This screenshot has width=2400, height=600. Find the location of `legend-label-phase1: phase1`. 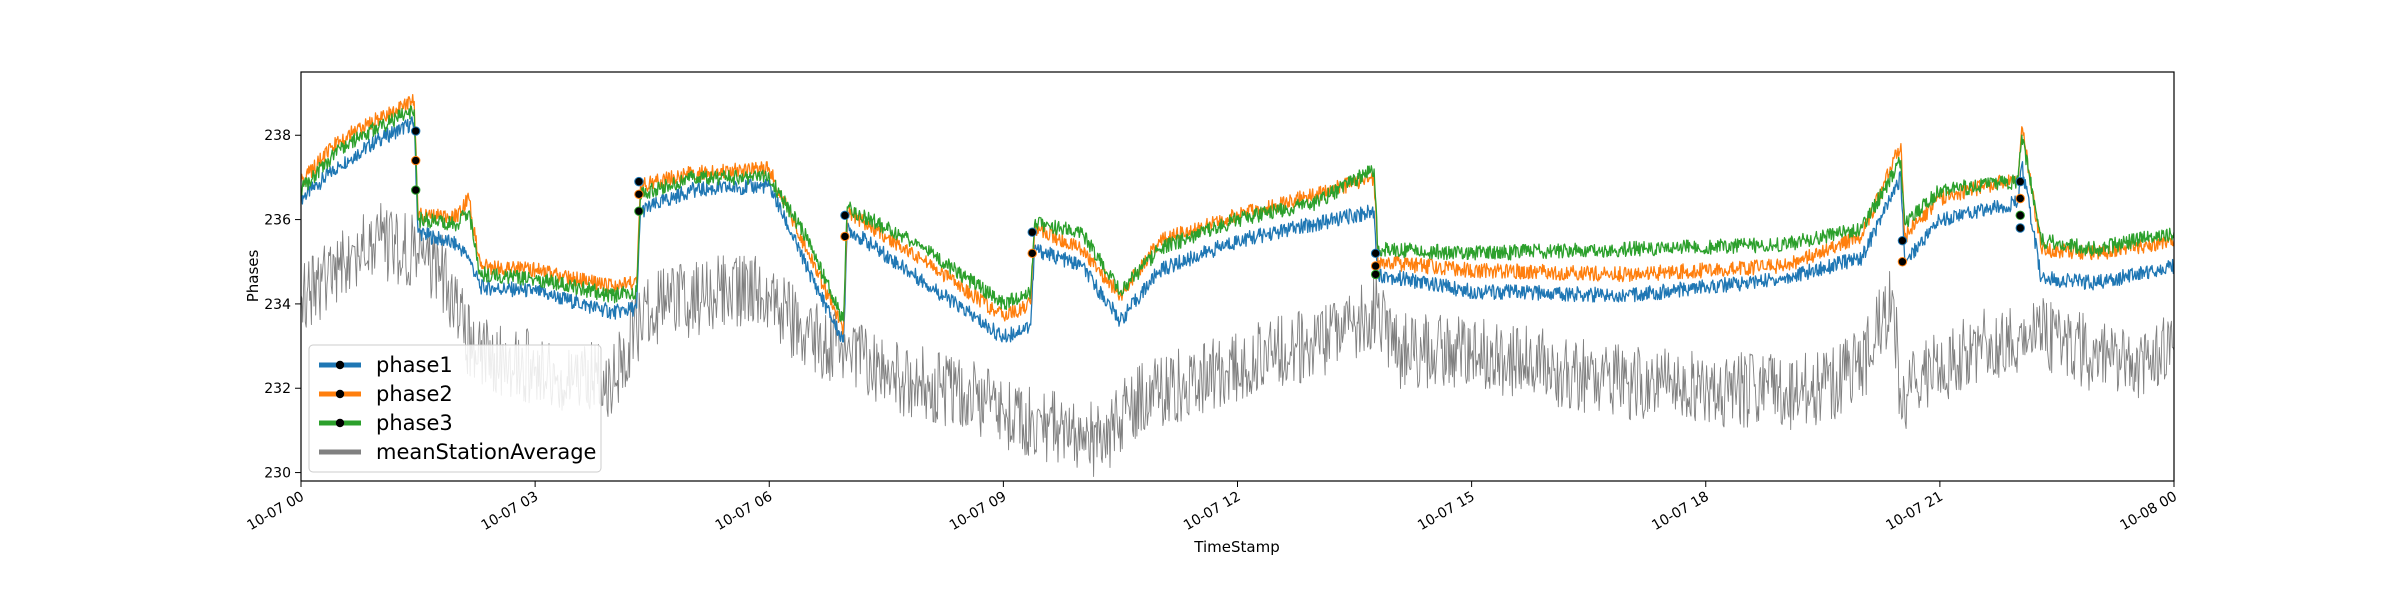

legend-label-phase1: phase1 is located at coordinates (414, 365).